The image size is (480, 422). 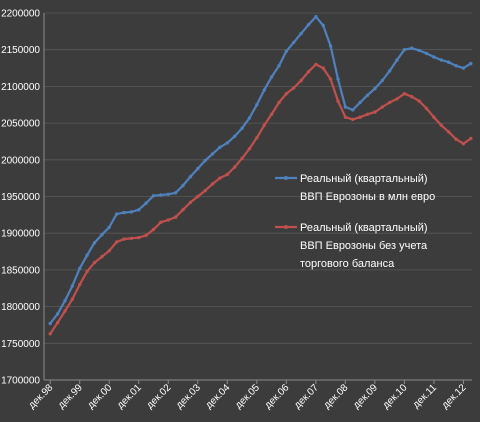 I want to click on x-tick-label: дек.99, so click(x=70, y=396).